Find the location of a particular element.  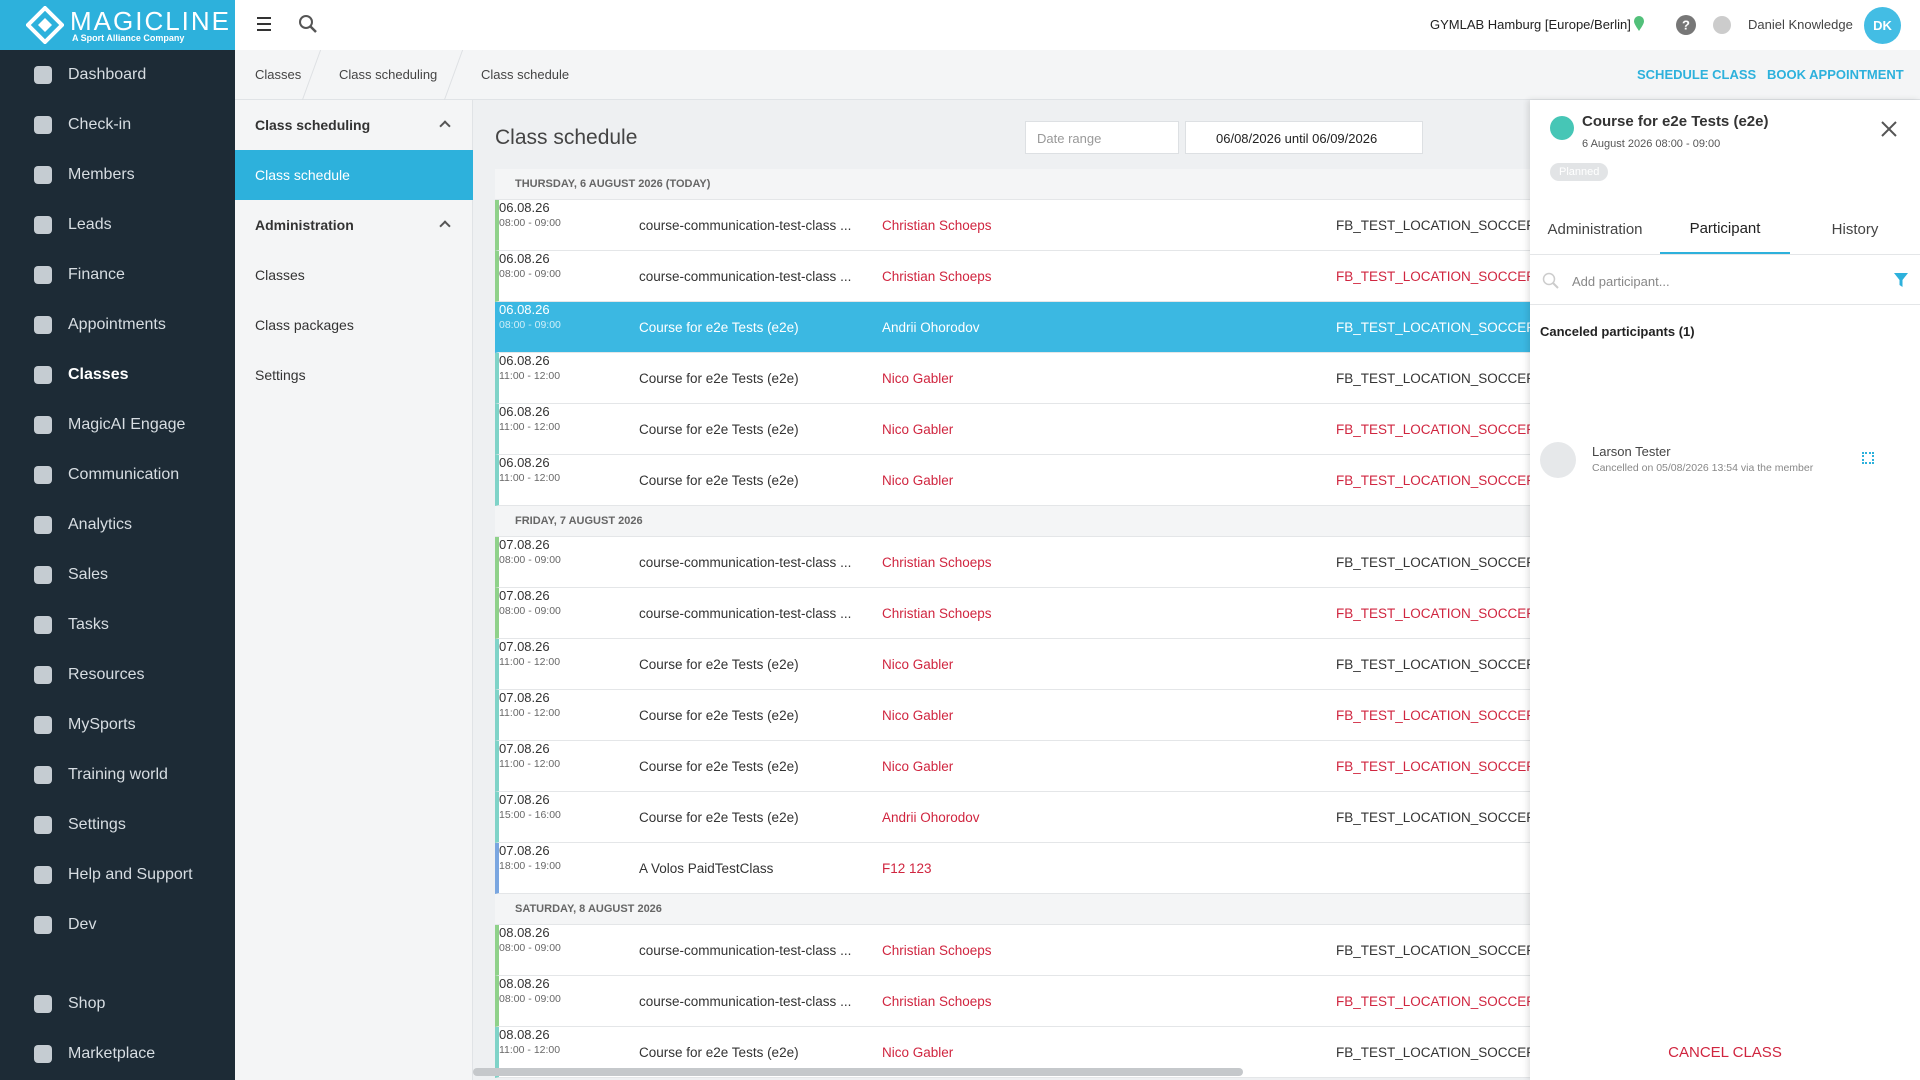

class-date: 08.08.26 is located at coordinates (524, 983).